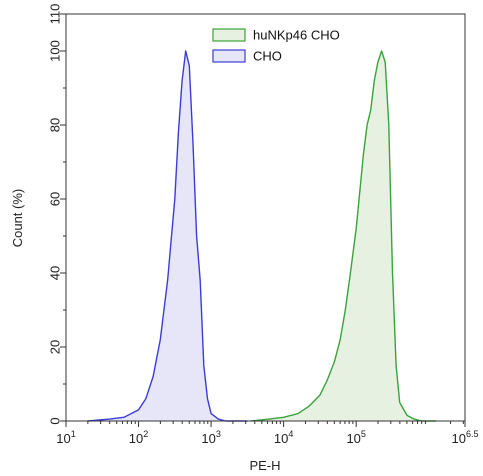 The height and width of the screenshot is (476, 483). I want to click on x-tick-label-5: 106.5, so click(465, 437).